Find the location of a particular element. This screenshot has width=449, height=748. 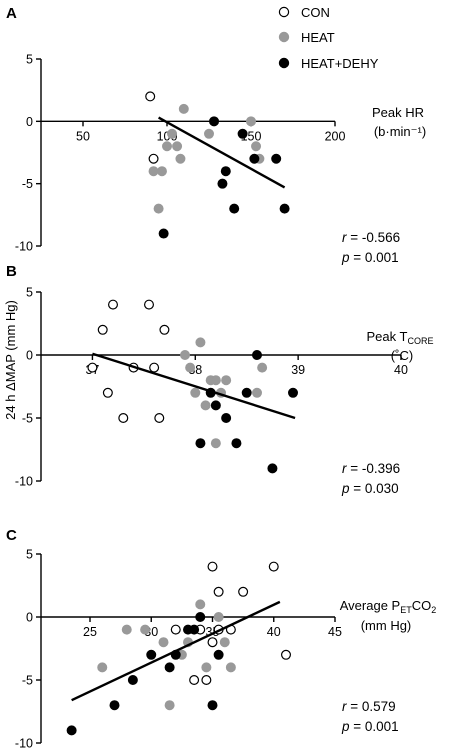

panel-c-x-tick-label: 40 is located at coordinates (274, 632).